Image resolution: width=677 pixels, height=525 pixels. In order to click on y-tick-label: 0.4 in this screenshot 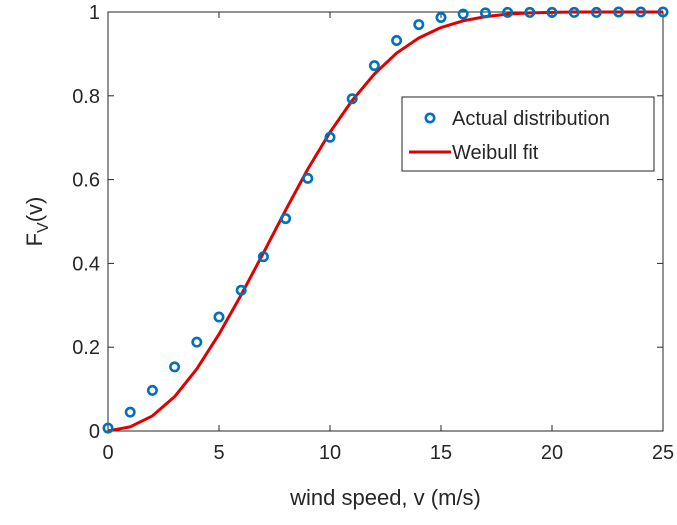, I will do `click(86, 264)`.